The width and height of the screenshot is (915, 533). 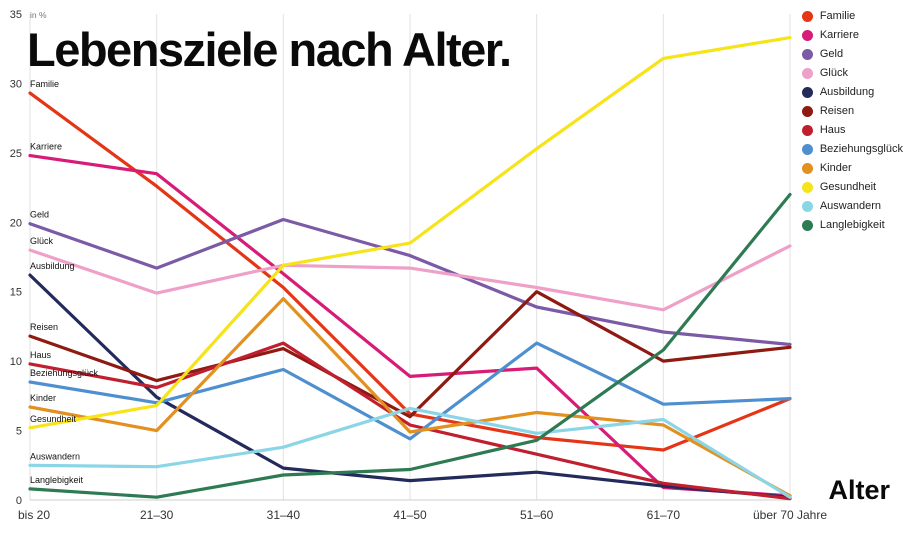 What do you see at coordinates (52, 266) in the screenshot?
I see `series-start-label: Ausbildung` at bounding box center [52, 266].